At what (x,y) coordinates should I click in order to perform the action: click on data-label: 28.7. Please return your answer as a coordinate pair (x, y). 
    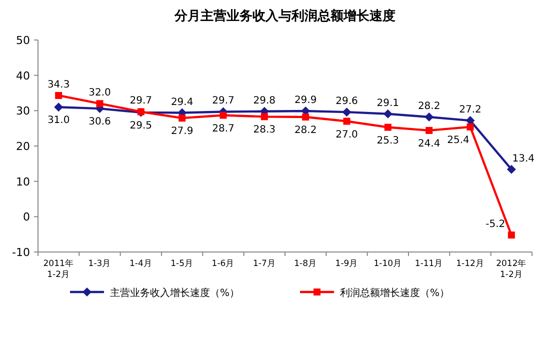
    Looking at the image, I should click on (223, 128).